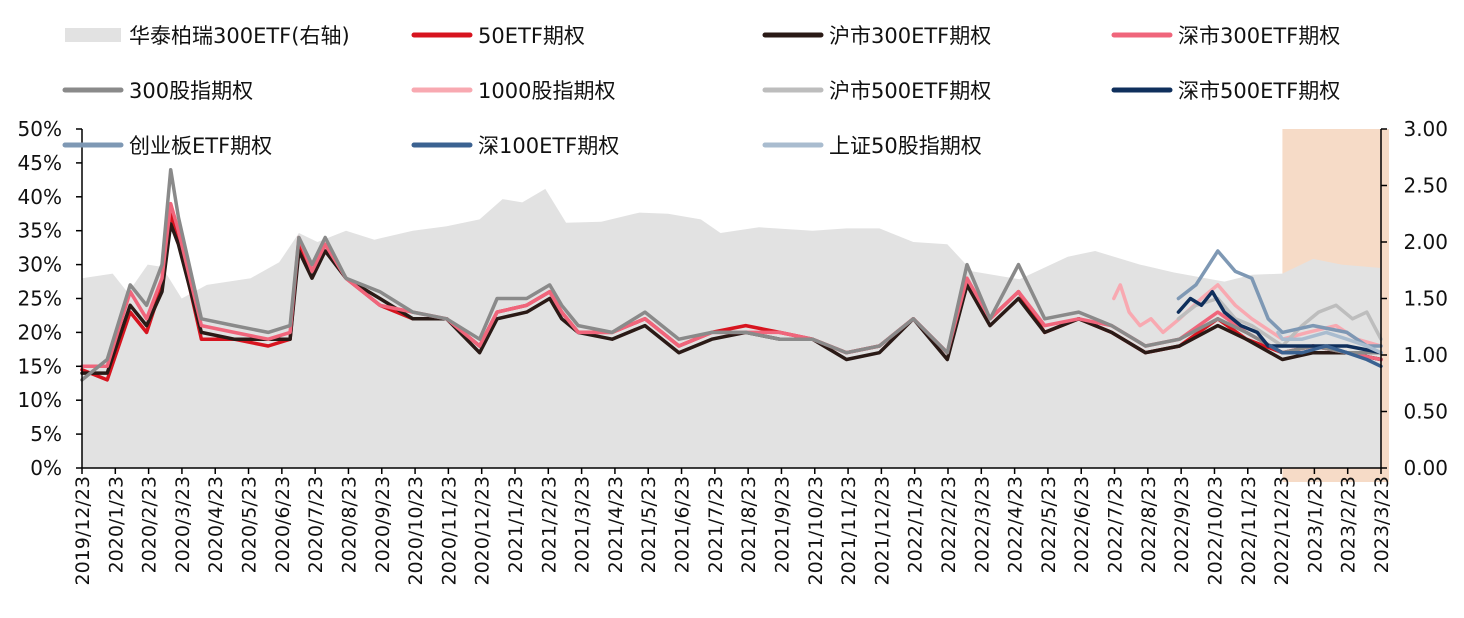  Describe the element at coordinates (83, 531) in the screenshot. I see `x-tick-label: 2019/12/23` at that location.